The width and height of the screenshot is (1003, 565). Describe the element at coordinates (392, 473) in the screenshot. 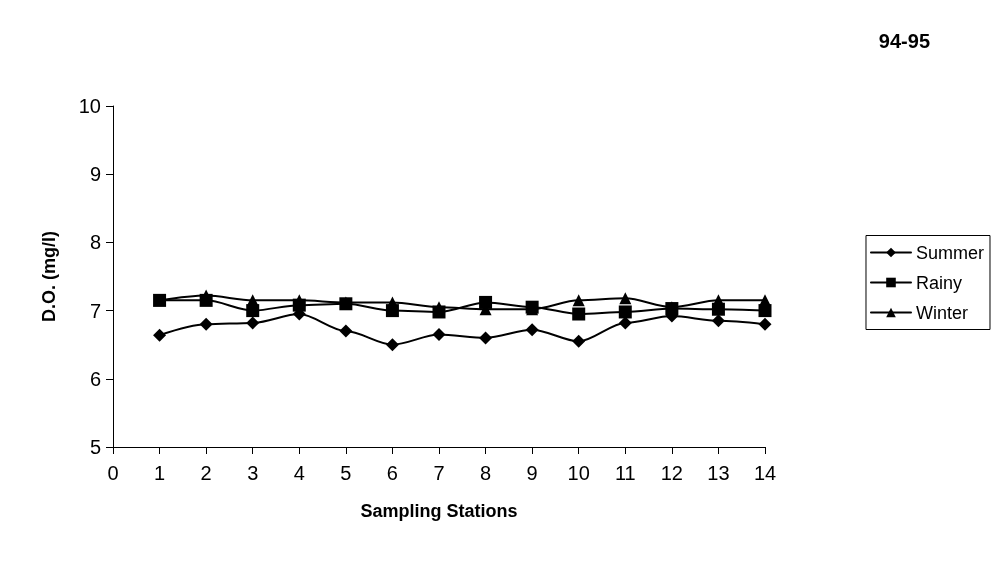

I see `x-tick-label: 6` at that location.